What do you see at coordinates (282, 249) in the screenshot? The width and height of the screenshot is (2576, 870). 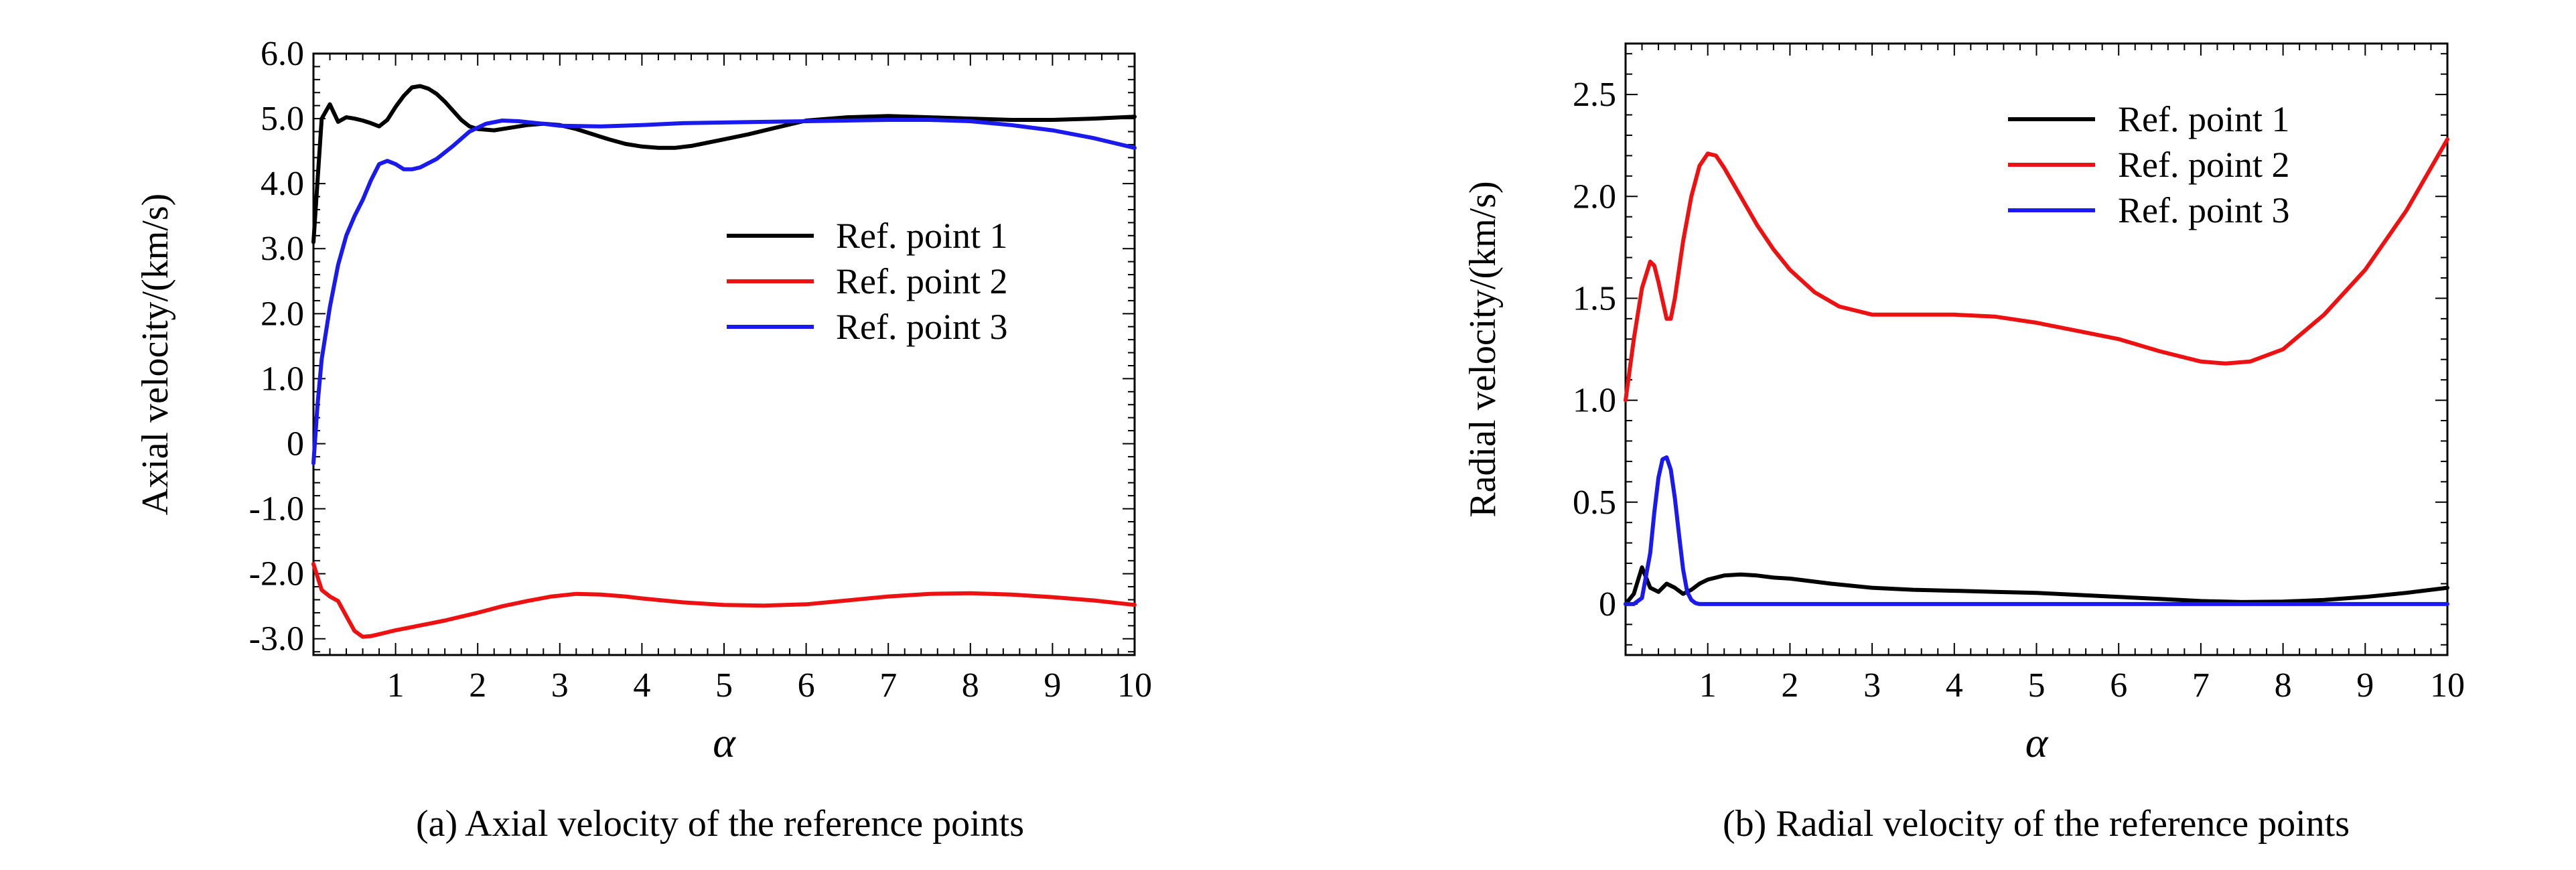 I see `y-tick-label: 3.0` at bounding box center [282, 249].